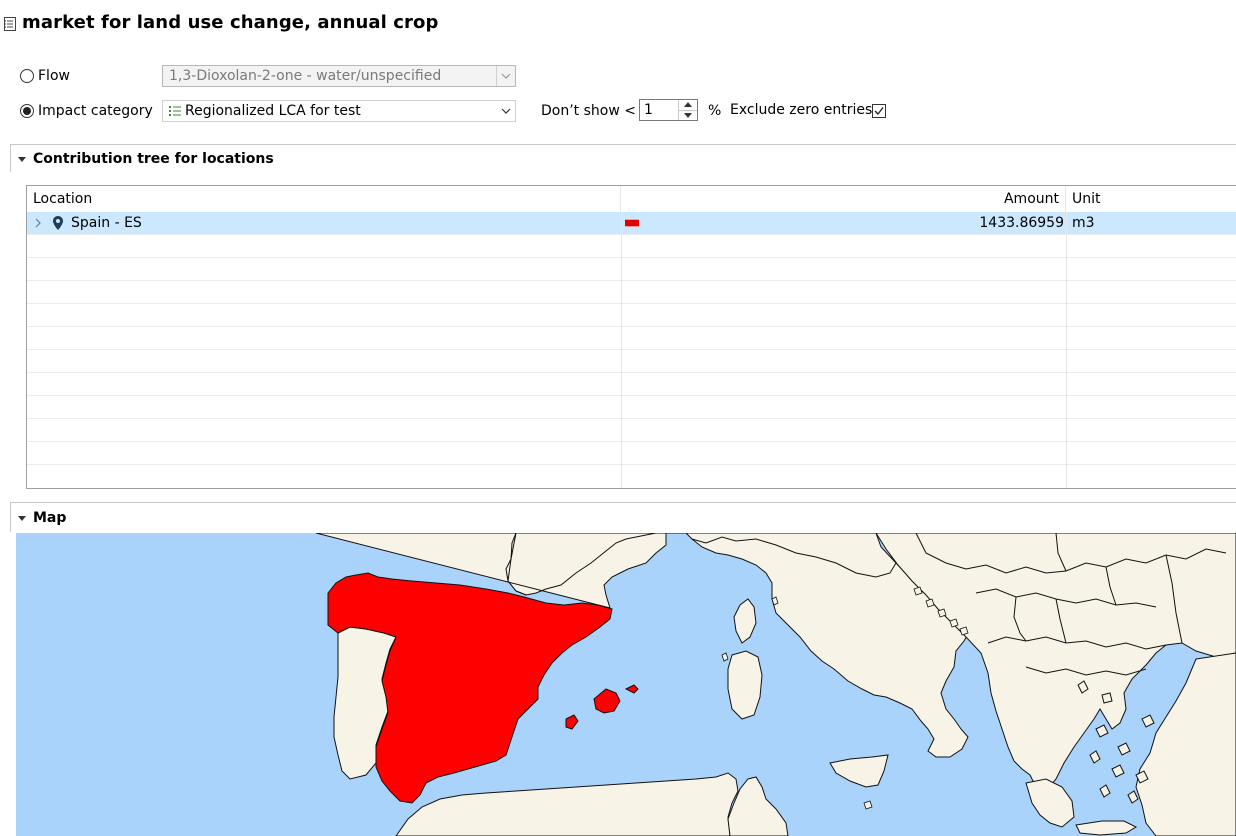 Image resolution: width=1236 pixels, height=836 pixels. Describe the element at coordinates (631, 689) in the screenshot. I see `region-spain-menorca` at that location.